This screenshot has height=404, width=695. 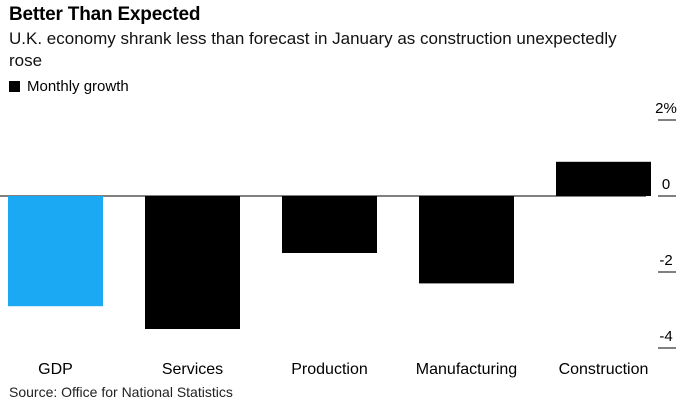 I want to click on y-tick-label: 2%, so click(x=666, y=108).